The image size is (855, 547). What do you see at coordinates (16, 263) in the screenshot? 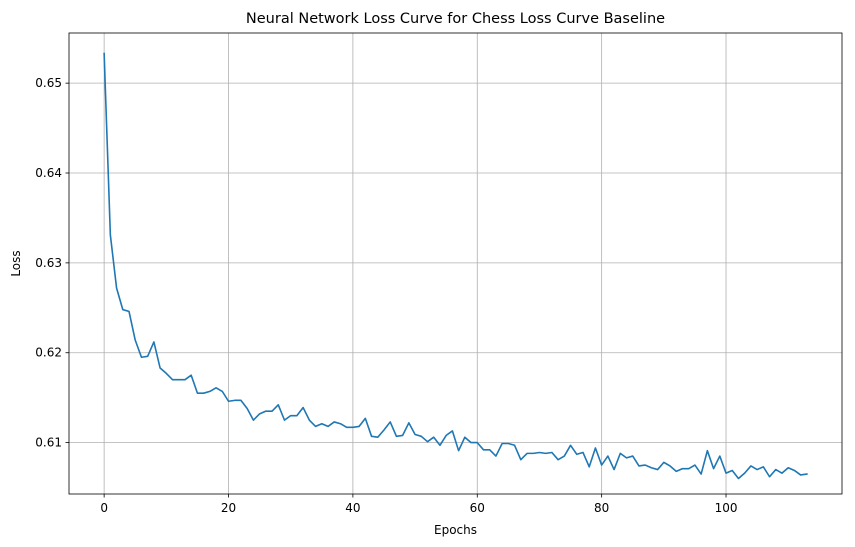
I see `y-axis-label: Loss` at bounding box center [16, 263].